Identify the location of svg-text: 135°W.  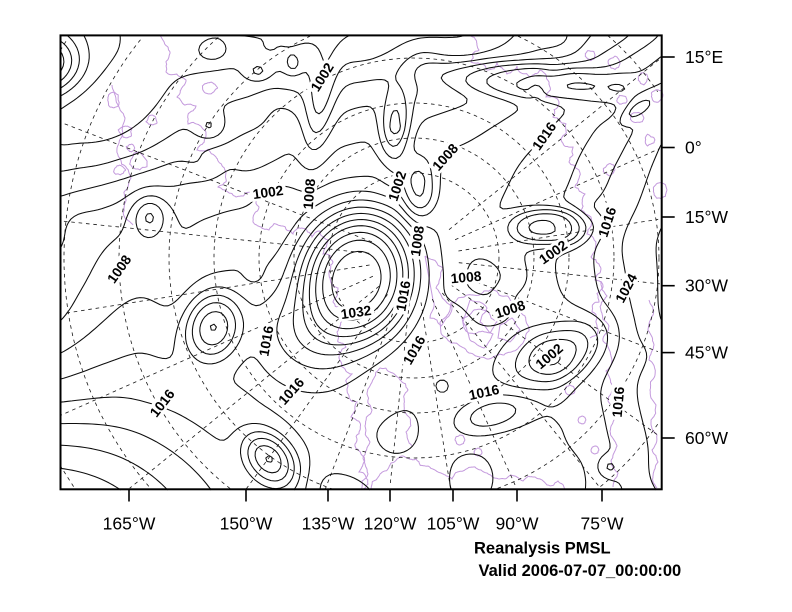
(328, 524).